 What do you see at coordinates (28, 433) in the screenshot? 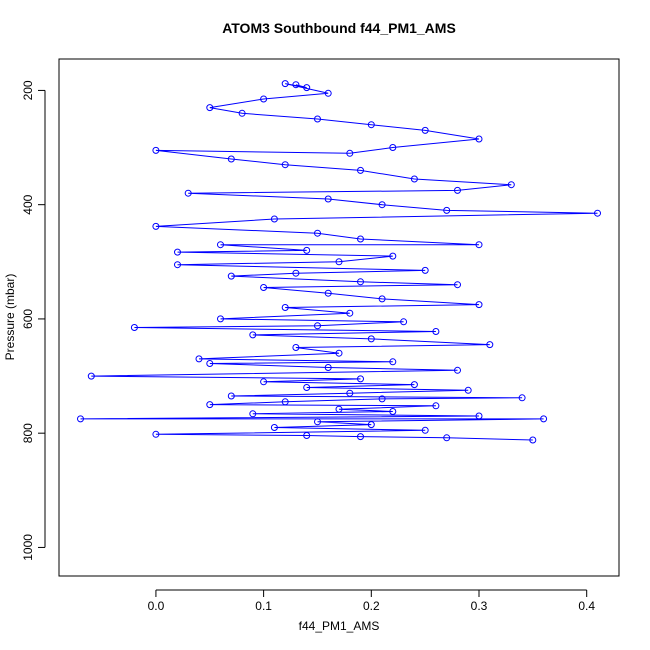
I see `y-tick-label: 800` at bounding box center [28, 433].